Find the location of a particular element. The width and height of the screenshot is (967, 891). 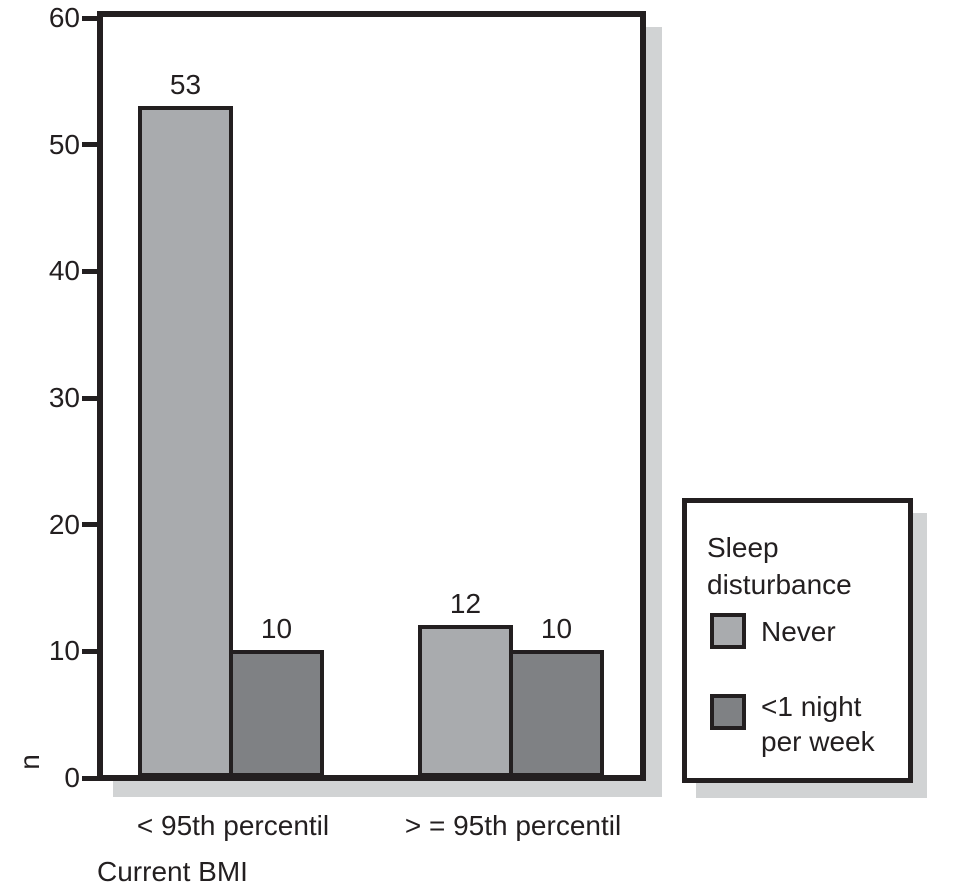

bar-ge95-series0 is located at coordinates (465, 701).